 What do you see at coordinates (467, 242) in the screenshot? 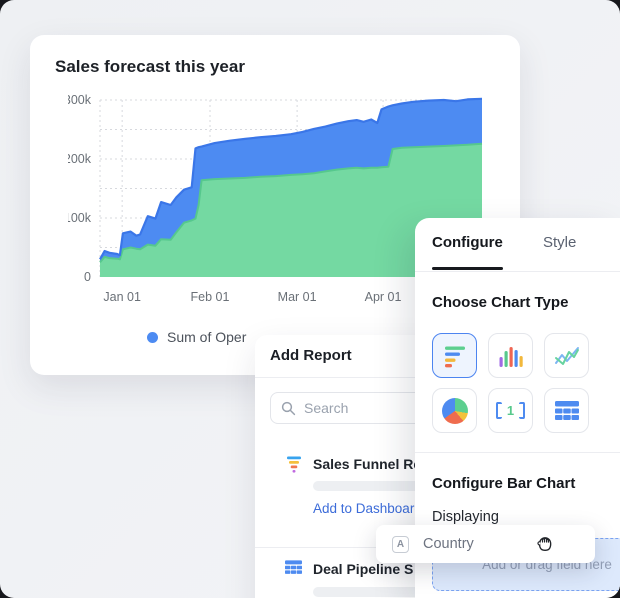
I see `tab-configure: Configure` at bounding box center [467, 242].